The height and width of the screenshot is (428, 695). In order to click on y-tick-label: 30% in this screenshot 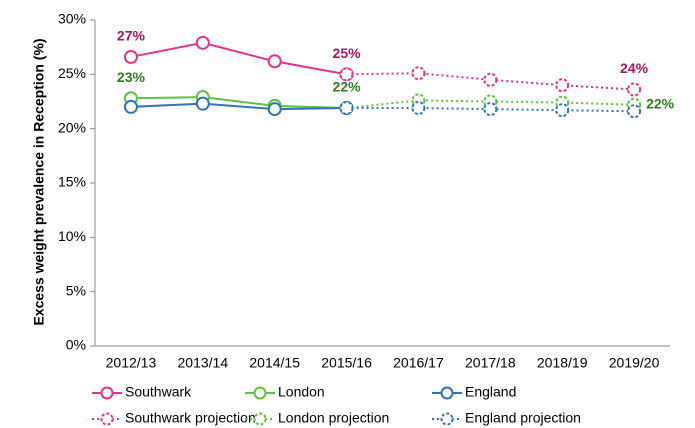, I will do `click(72, 19)`.